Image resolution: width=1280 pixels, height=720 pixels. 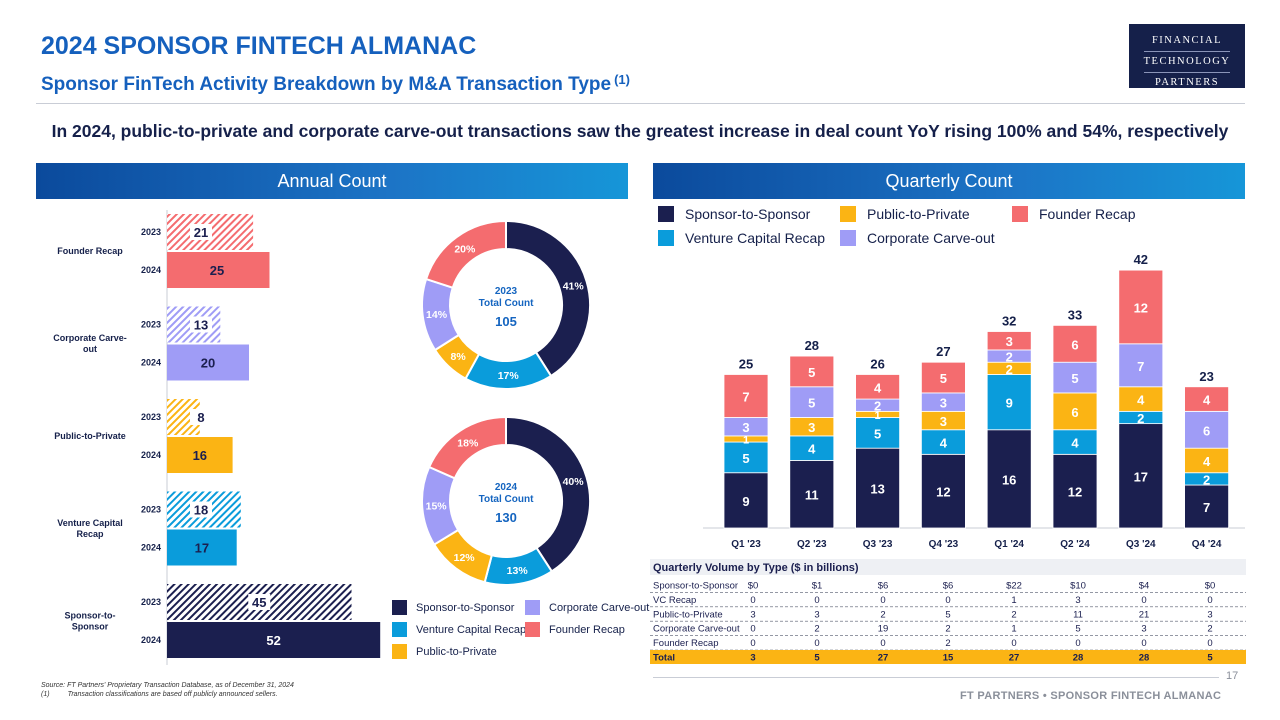 What do you see at coordinates (465, 607) in the screenshot?
I see `legend-label: Sponsor-to-Sponsor` at bounding box center [465, 607].